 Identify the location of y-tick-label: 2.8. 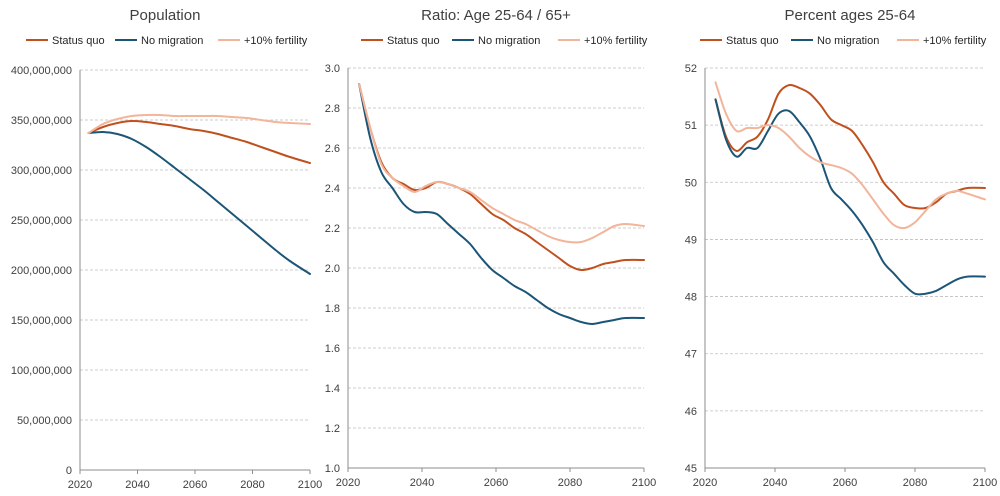
(332, 109).